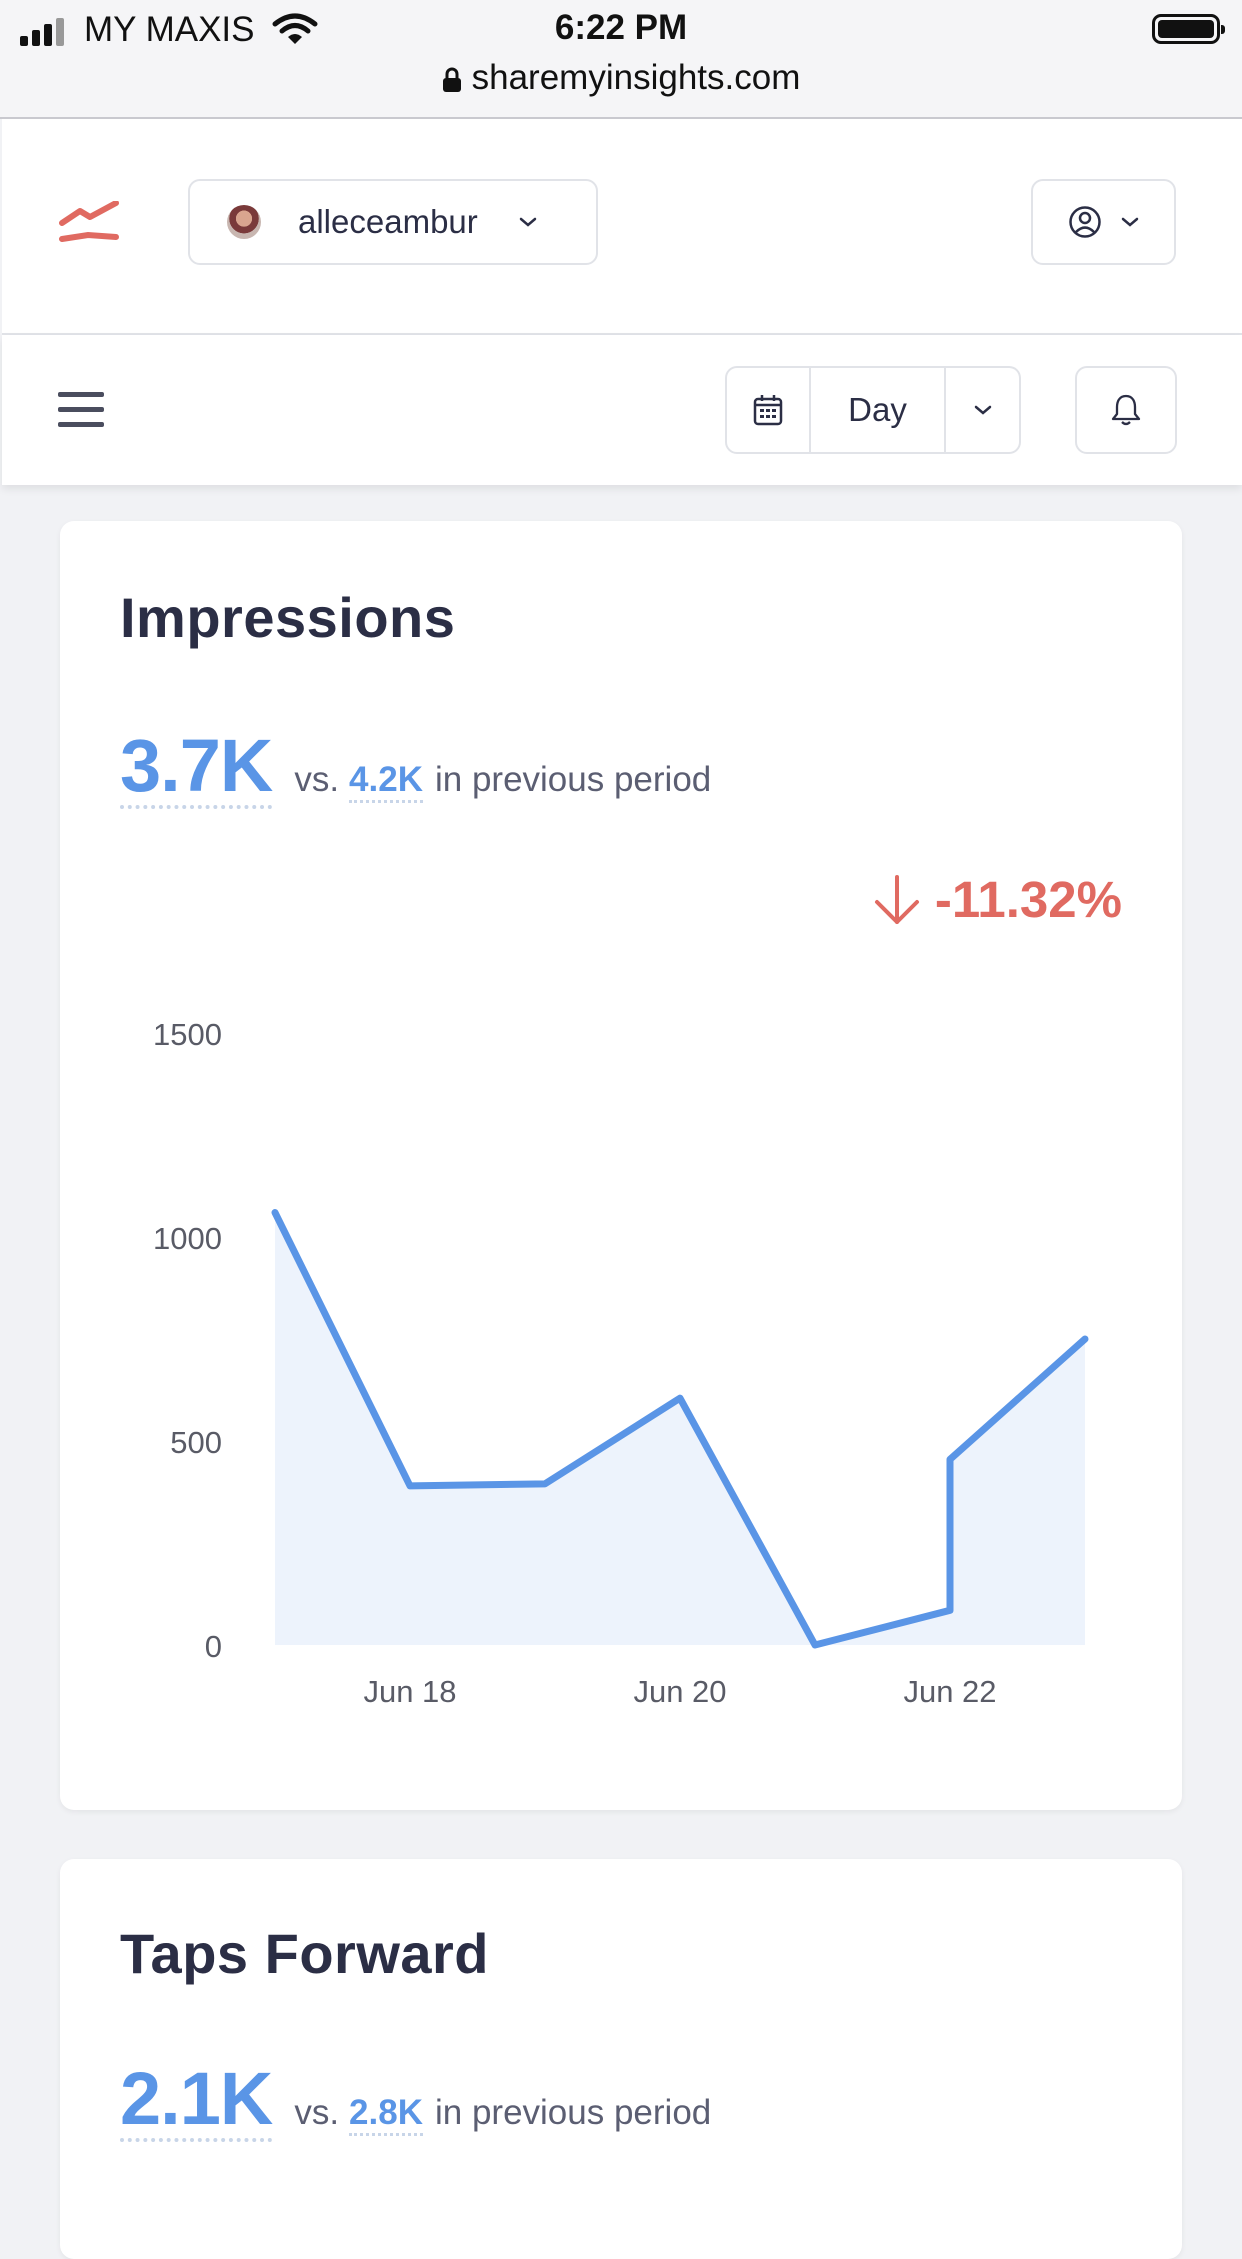 The width and height of the screenshot is (1242, 2259). What do you see at coordinates (409, 1691) in the screenshot?
I see `x-tick-label: Jun 18` at bounding box center [409, 1691].